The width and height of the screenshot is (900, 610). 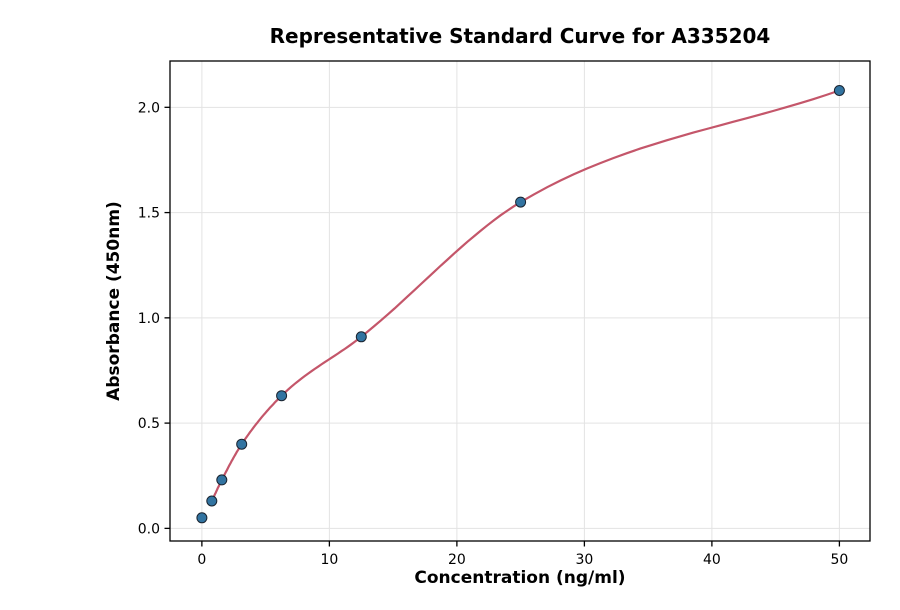 I want to click on y-tick-label: 0.0, so click(x=149, y=529).